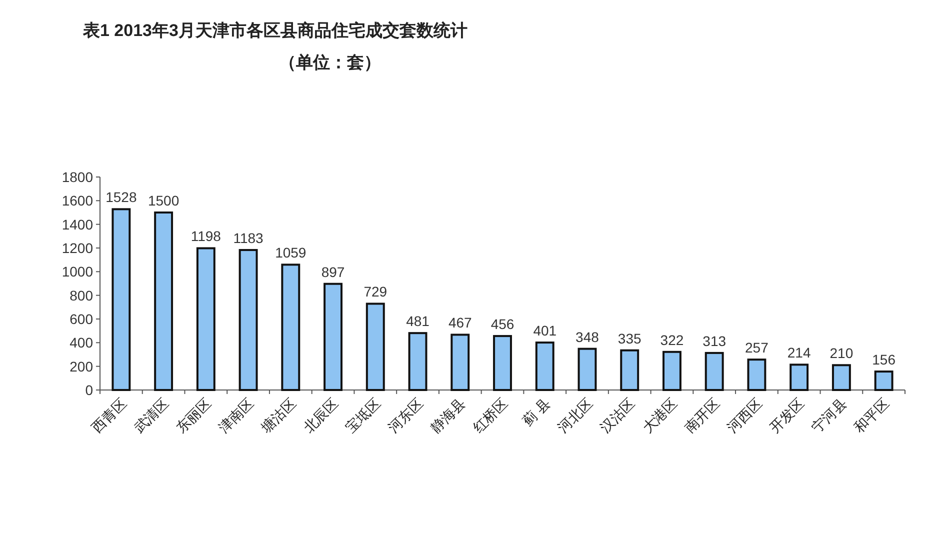  Describe the element at coordinates (82, 295) in the screenshot. I see `y-tick-label: 800` at that location.